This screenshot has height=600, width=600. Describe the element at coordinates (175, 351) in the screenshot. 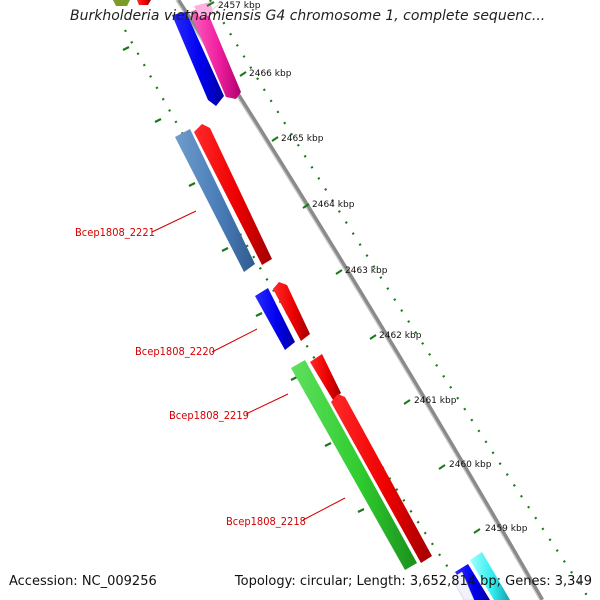

I see `gene-label-bcep1808-2220: Bcep1808_2220` at that location.